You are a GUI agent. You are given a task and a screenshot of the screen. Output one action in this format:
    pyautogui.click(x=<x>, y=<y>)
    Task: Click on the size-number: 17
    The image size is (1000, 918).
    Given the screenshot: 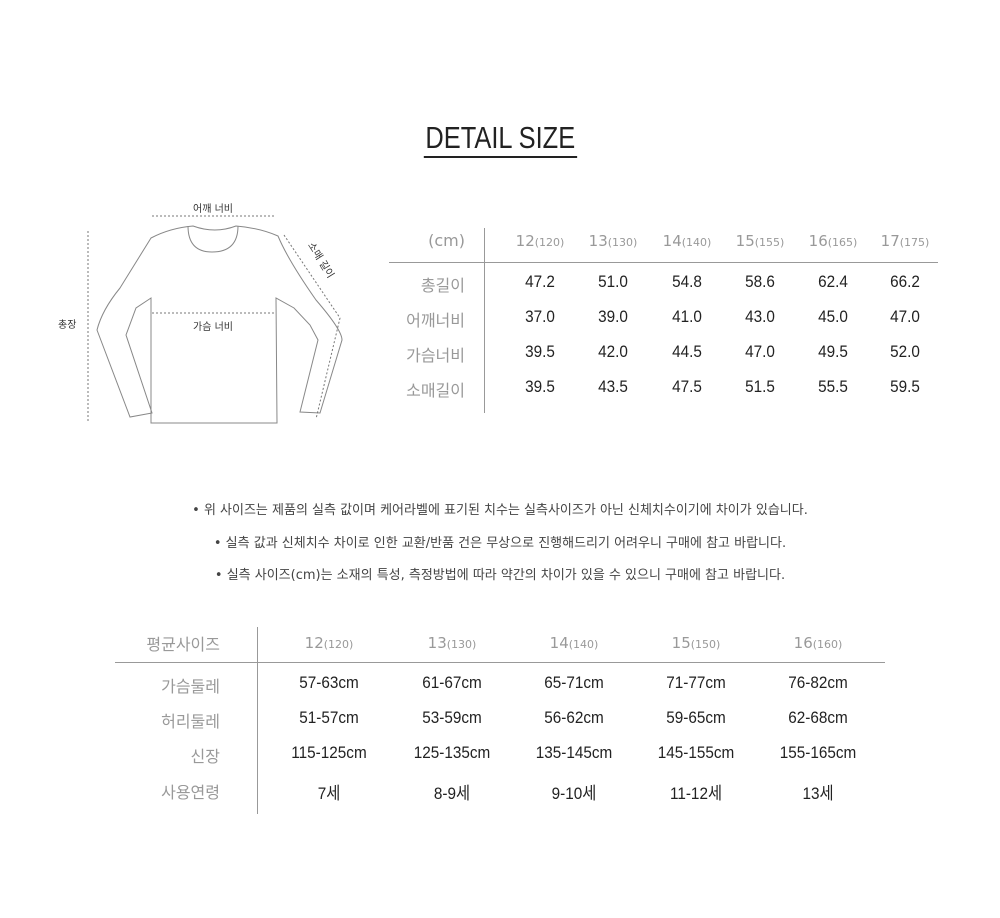 What is the action you would take?
    pyautogui.click(x=890, y=241)
    